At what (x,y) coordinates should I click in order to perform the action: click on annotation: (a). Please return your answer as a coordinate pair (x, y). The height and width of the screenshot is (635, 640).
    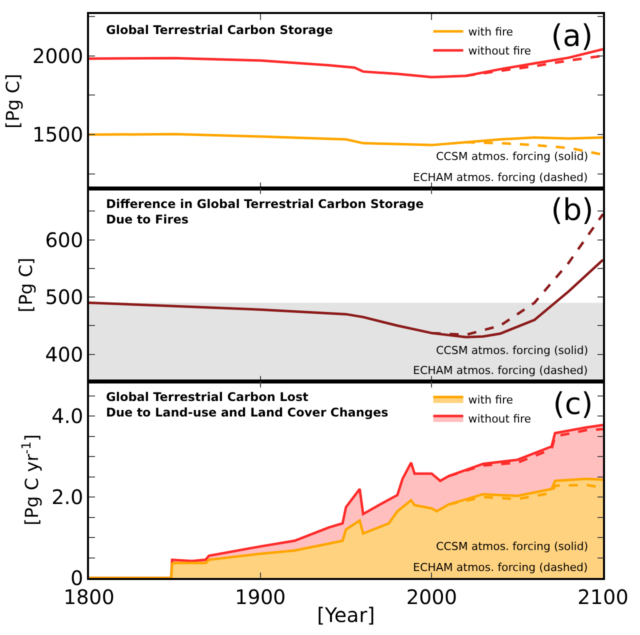
    Looking at the image, I should click on (572, 36).